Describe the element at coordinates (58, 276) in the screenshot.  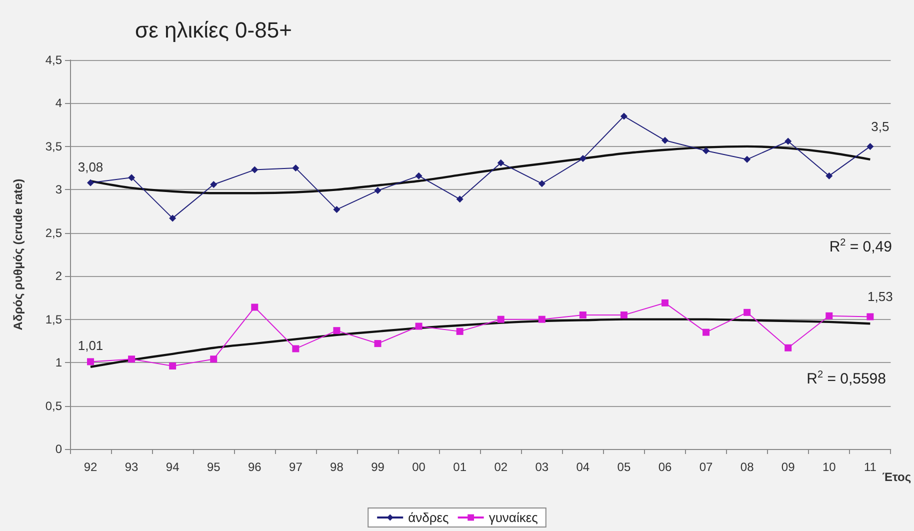
I see `y-tick-label: 2` at that location.